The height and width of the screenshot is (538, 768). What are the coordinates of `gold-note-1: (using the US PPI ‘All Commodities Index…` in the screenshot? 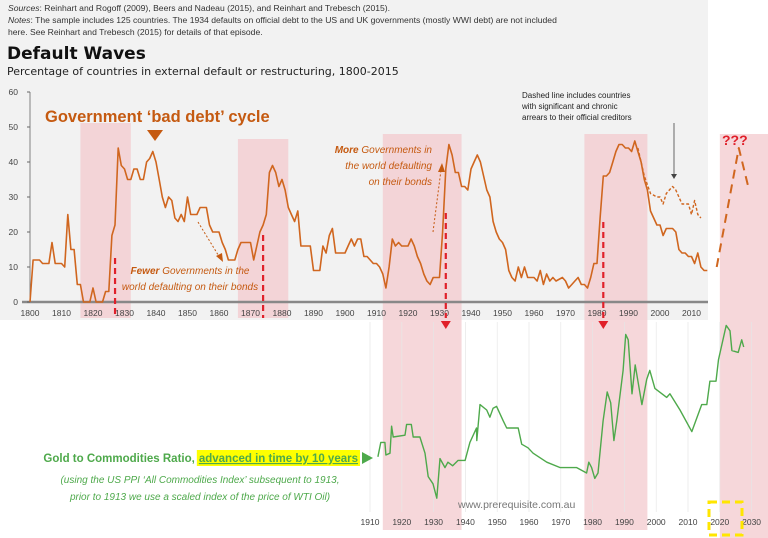 It's located at (199, 480).